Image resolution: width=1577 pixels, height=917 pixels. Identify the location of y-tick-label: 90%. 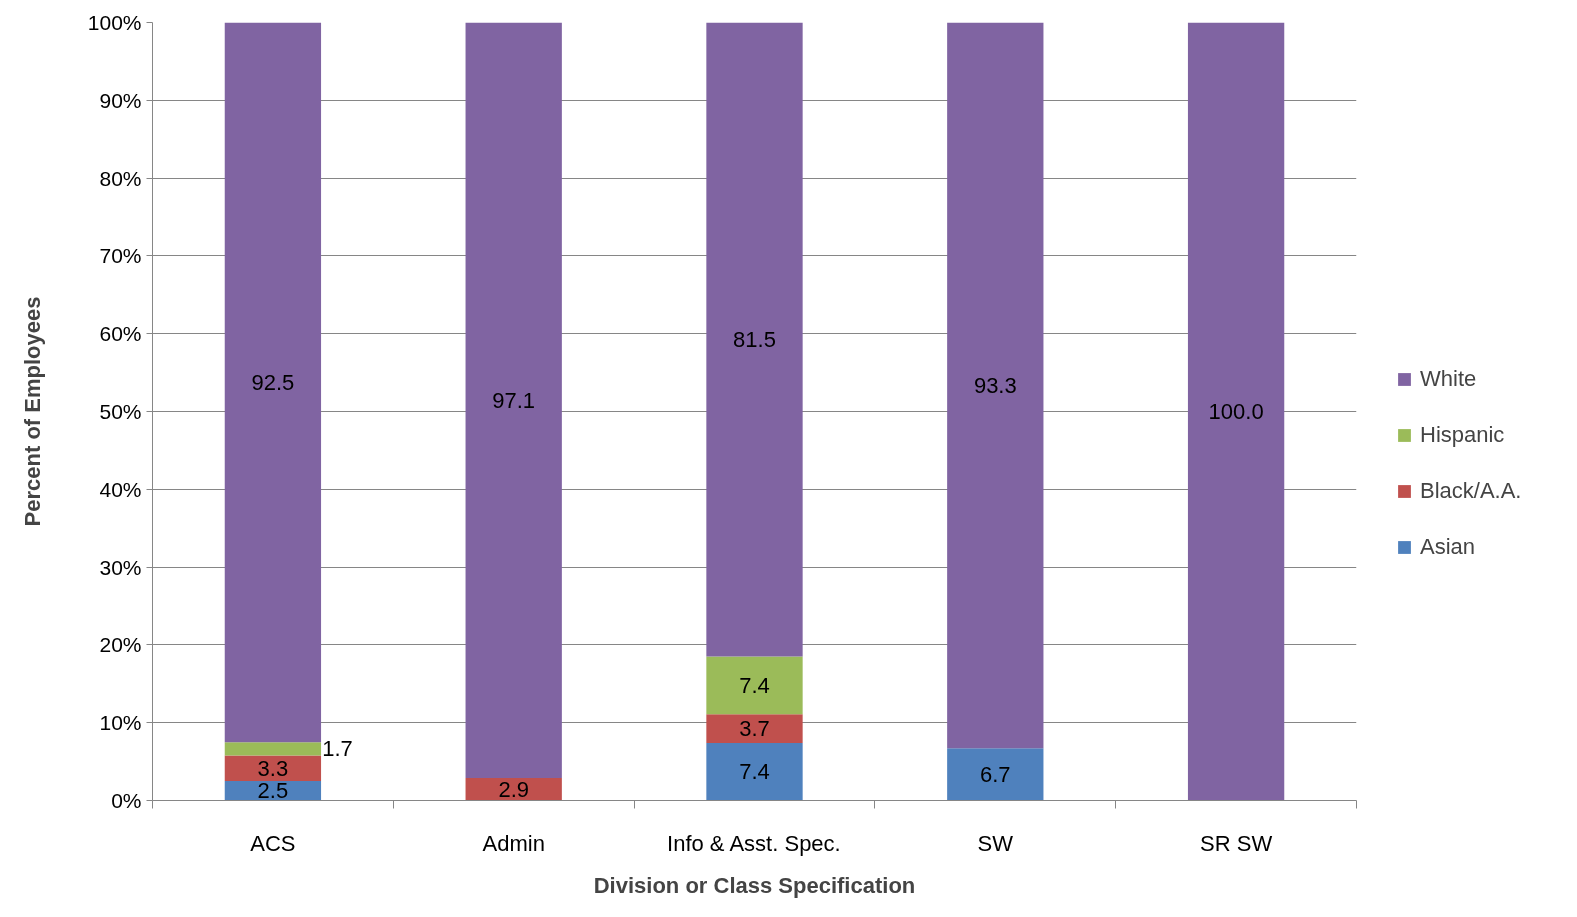
(120, 100).